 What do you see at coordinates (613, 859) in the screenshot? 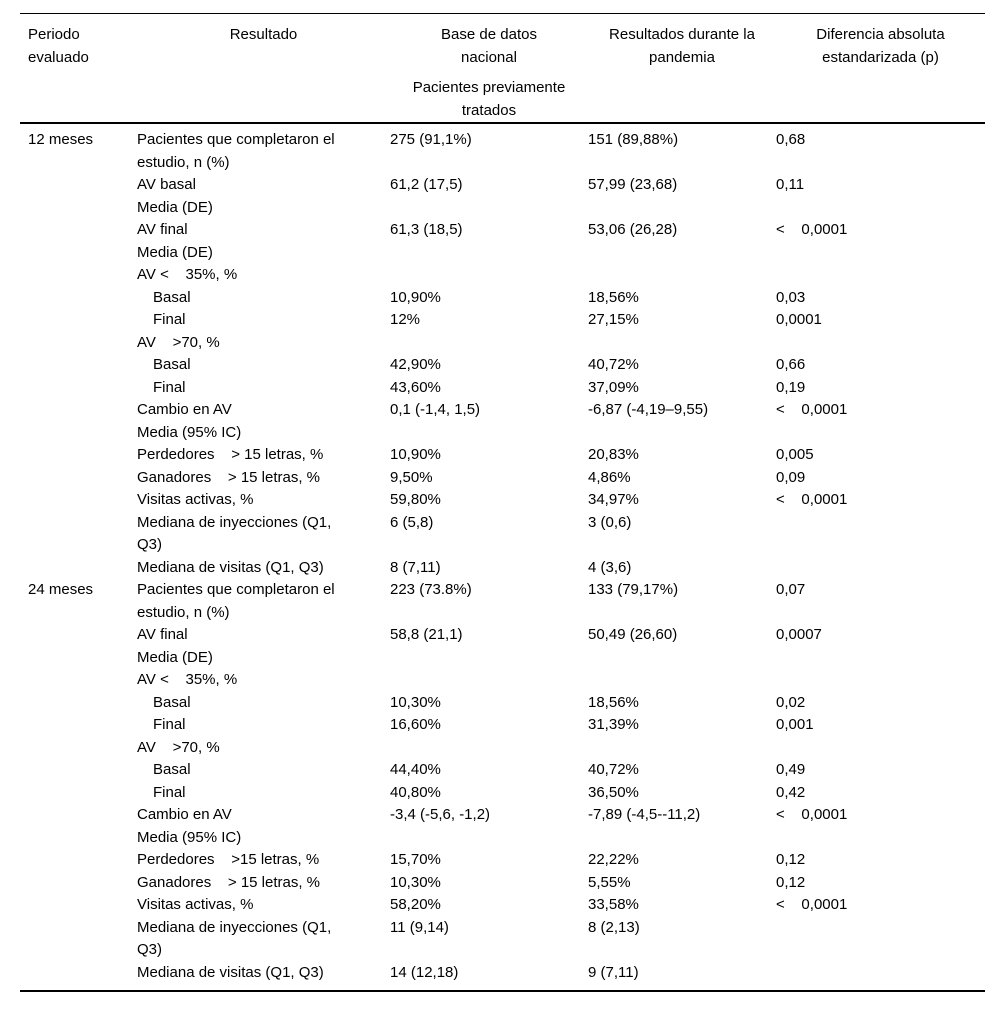
I see `cell-resultados-pandemia: 22,22%` at bounding box center [613, 859].